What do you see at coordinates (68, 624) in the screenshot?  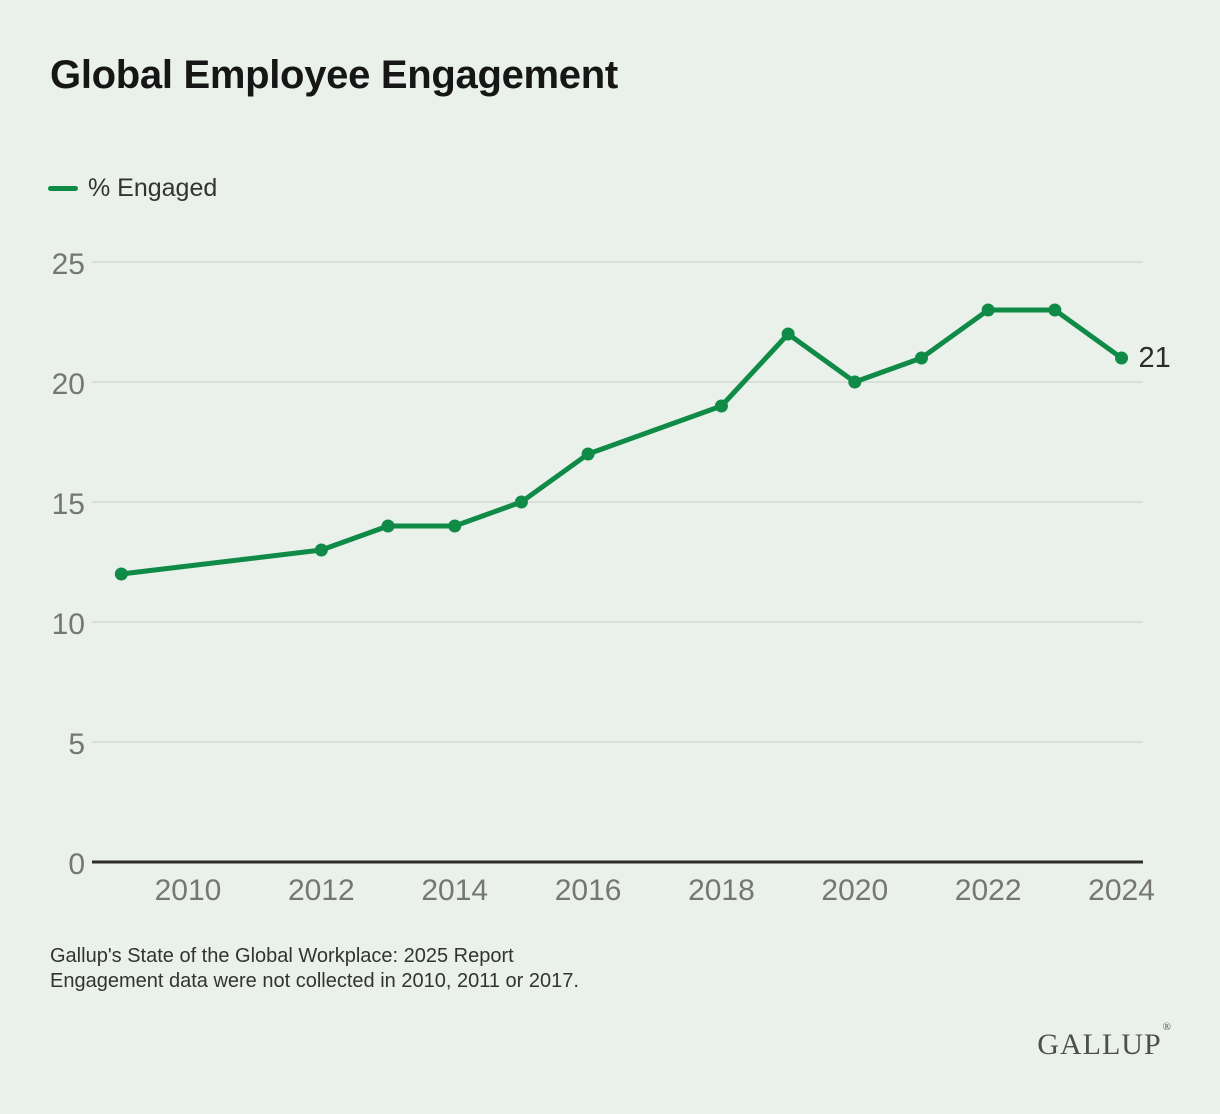 I see `y-tick-label-10: 10` at bounding box center [68, 624].